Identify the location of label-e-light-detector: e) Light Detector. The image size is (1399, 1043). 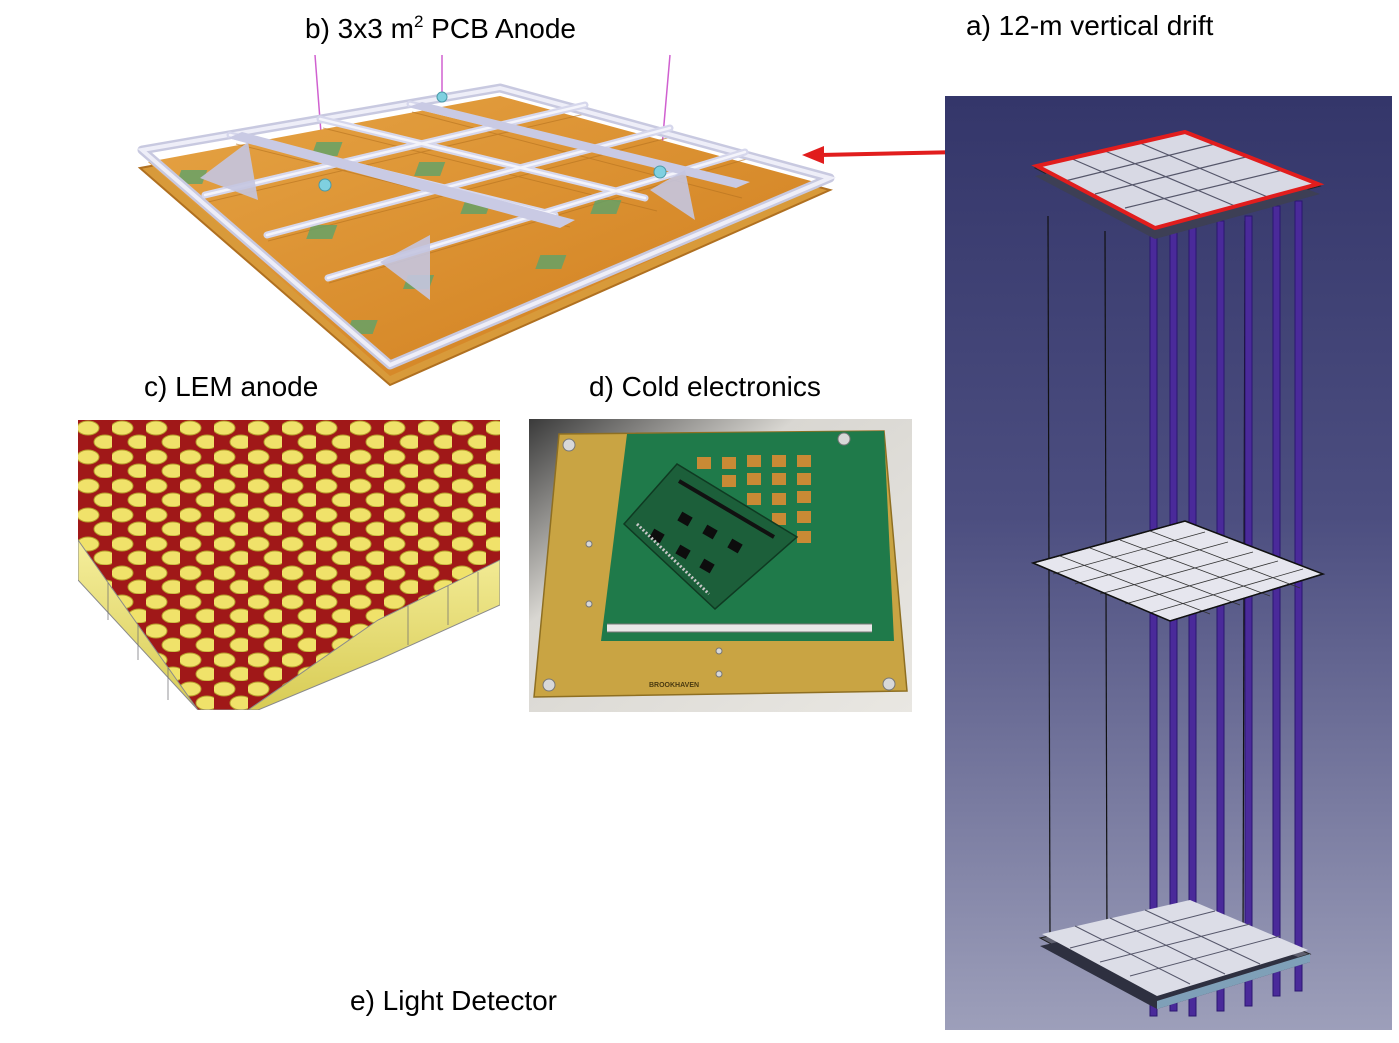
(453, 1000).